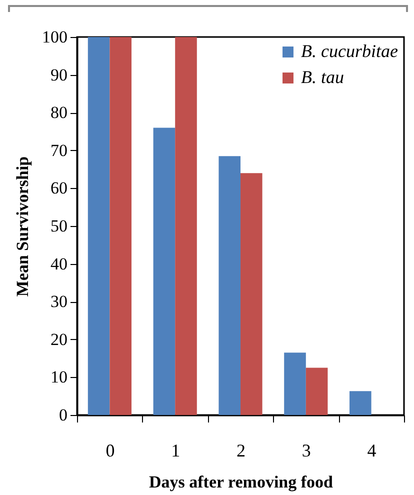 Image resolution: width=414 pixels, height=495 pixels. What do you see at coordinates (63, 415) in the screenshot?
I see `y-tick-label: 0` at bounding box center [63, 415].